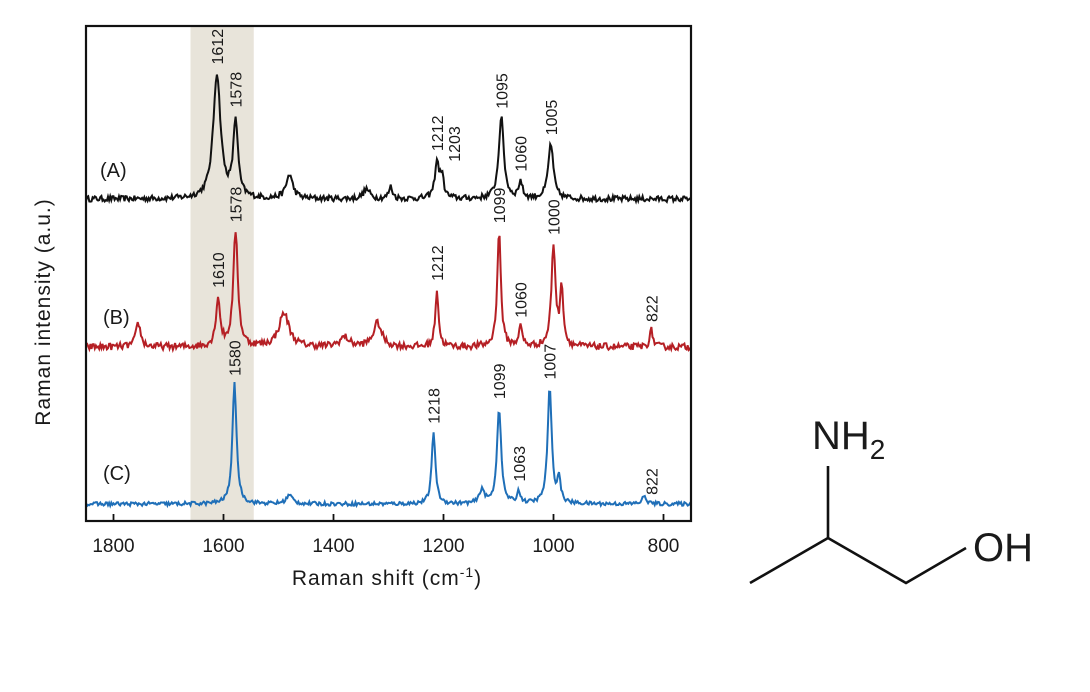 The height and width of the screenshot is (692, 1090). I want to click on peak-label: 1095, so click(502, 91).